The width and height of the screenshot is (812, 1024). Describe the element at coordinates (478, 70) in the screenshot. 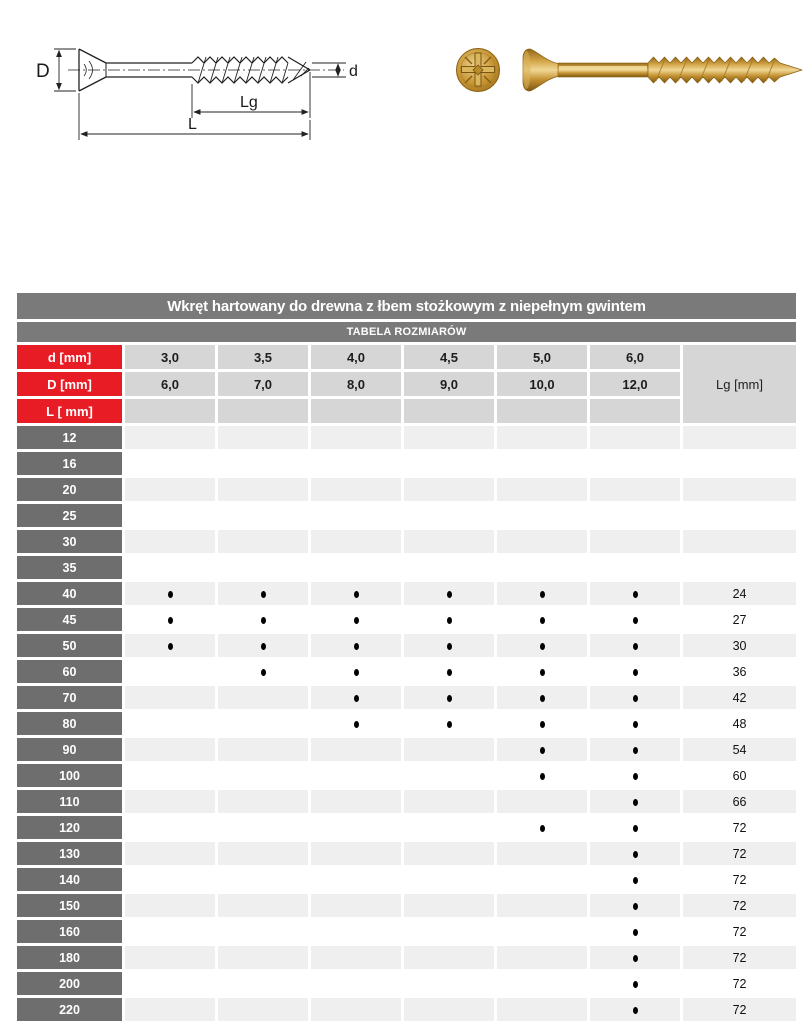

I see `pozidriv-tick-marks` at that location.